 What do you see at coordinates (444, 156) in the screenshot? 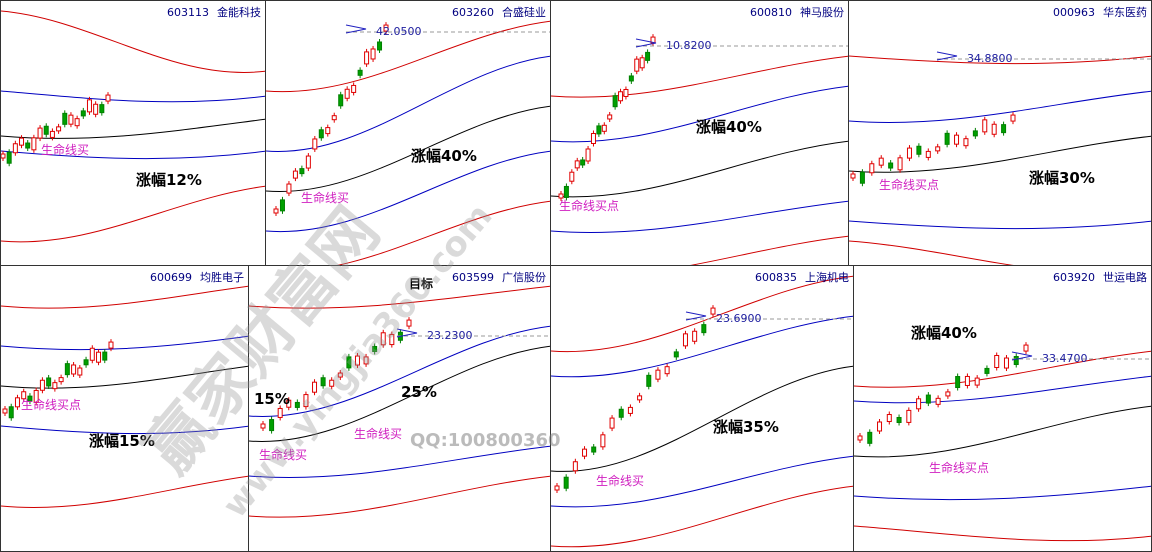
I see `gain-note: 涨幅40%` at bounding box center [444, 156].